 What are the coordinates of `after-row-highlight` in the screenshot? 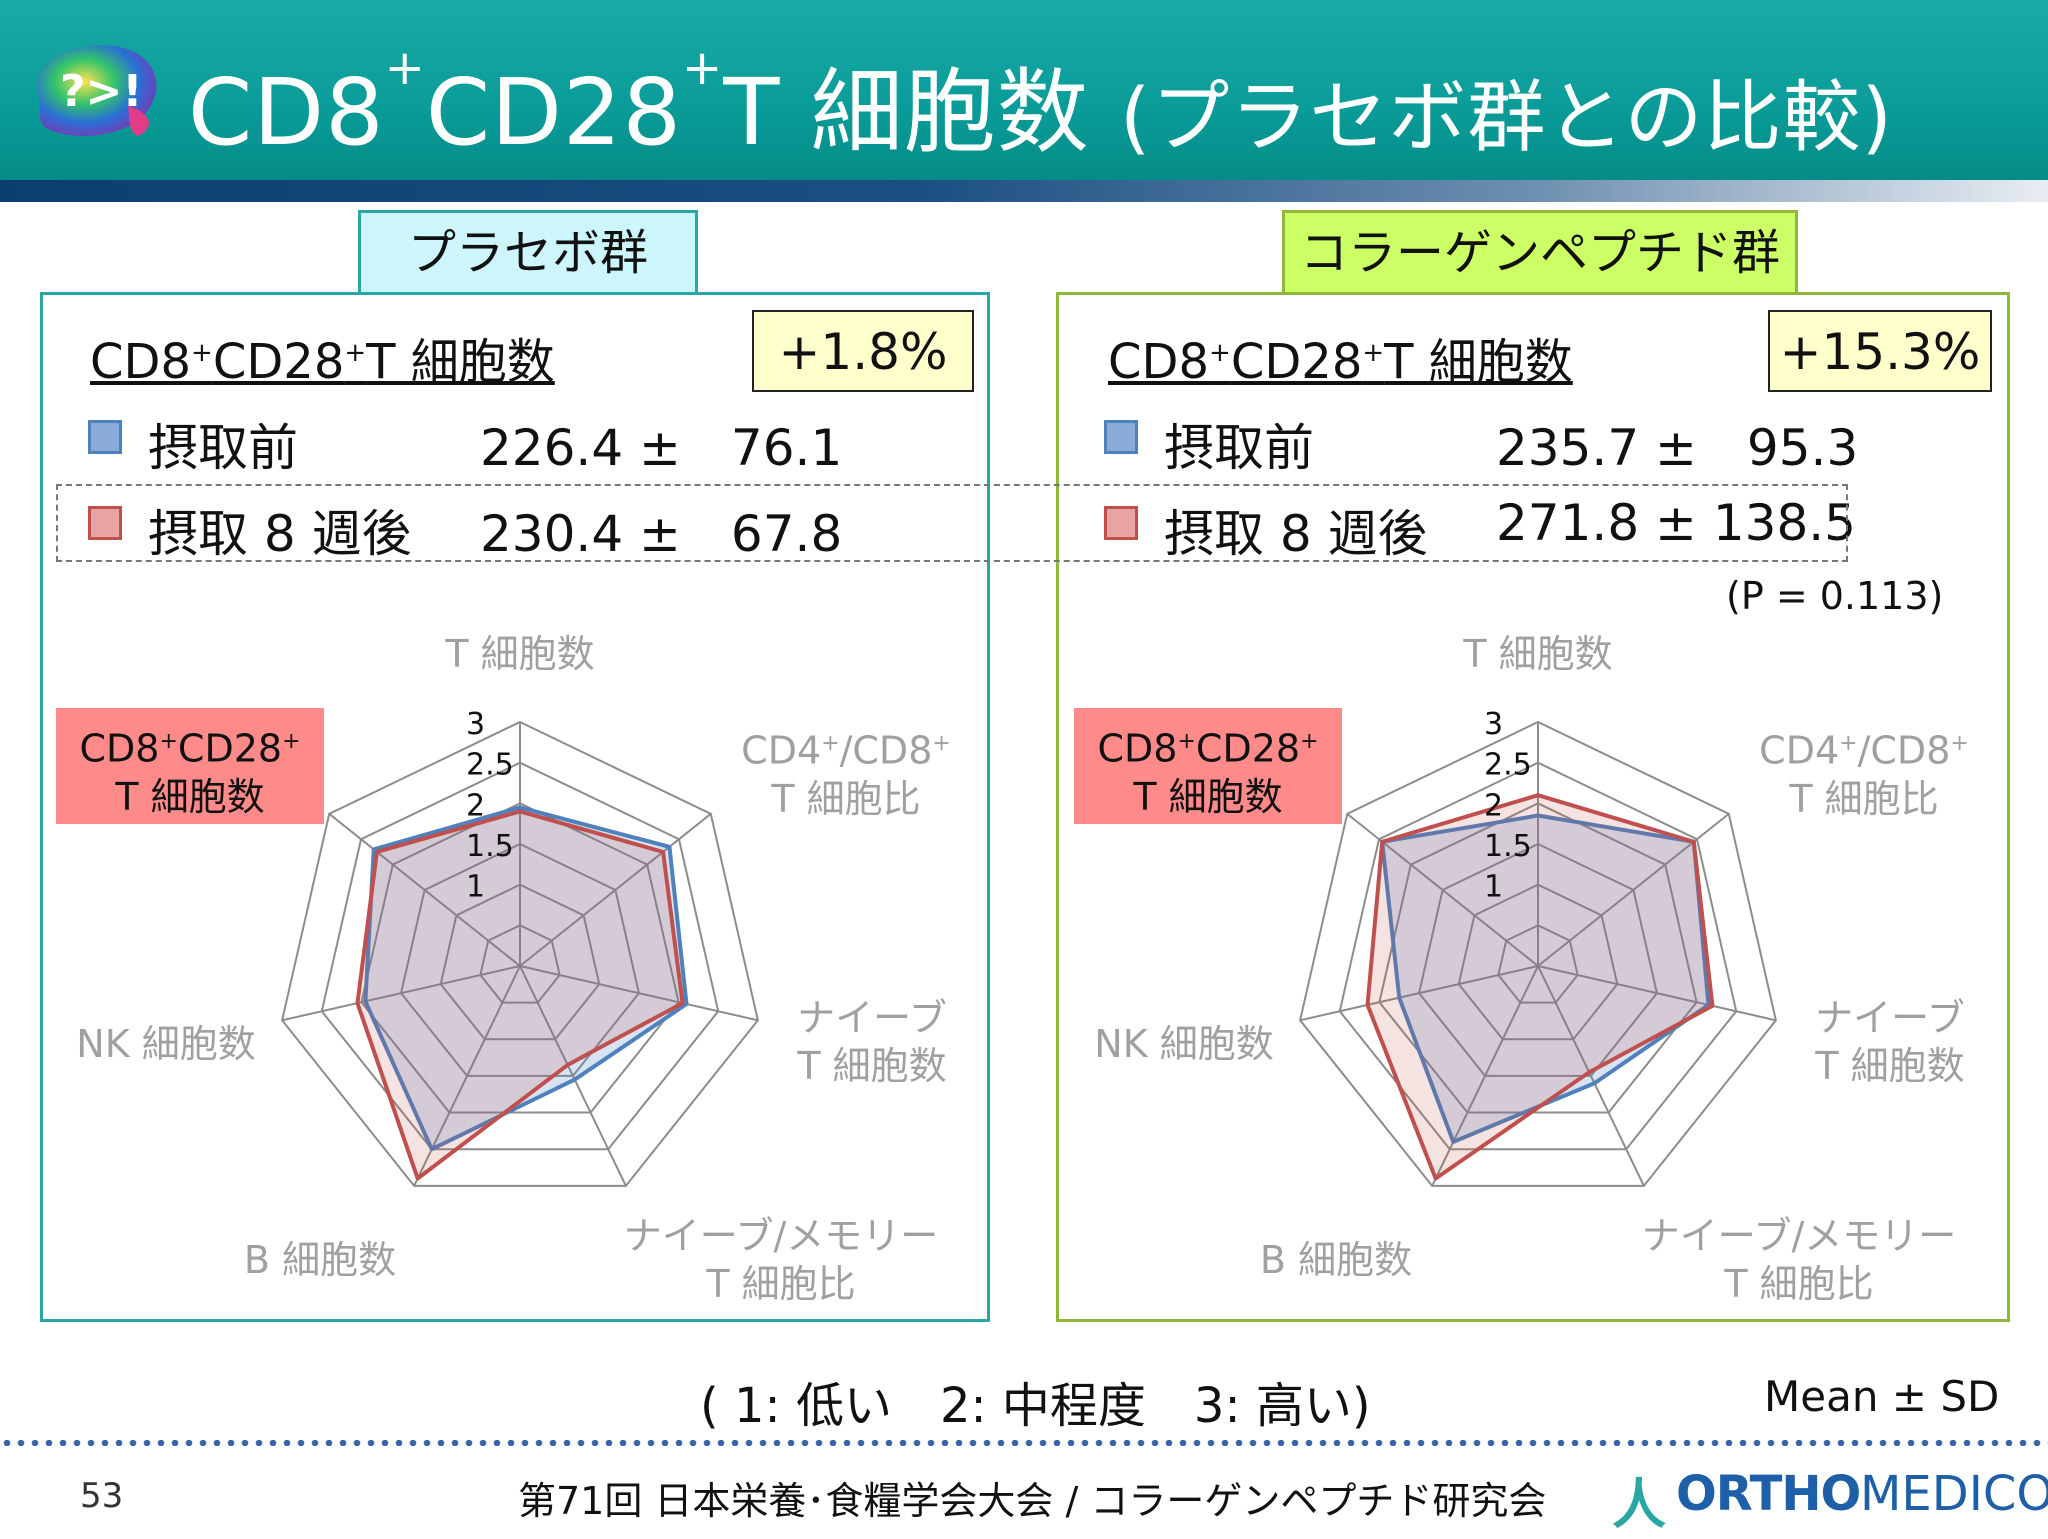 It's located at (952, 523).